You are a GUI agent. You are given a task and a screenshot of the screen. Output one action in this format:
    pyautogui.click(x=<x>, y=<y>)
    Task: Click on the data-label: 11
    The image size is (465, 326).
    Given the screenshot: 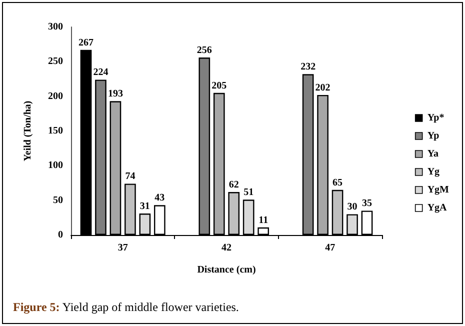 What is the action you would take?
    pyautogui.click(x=263, y=220)
    